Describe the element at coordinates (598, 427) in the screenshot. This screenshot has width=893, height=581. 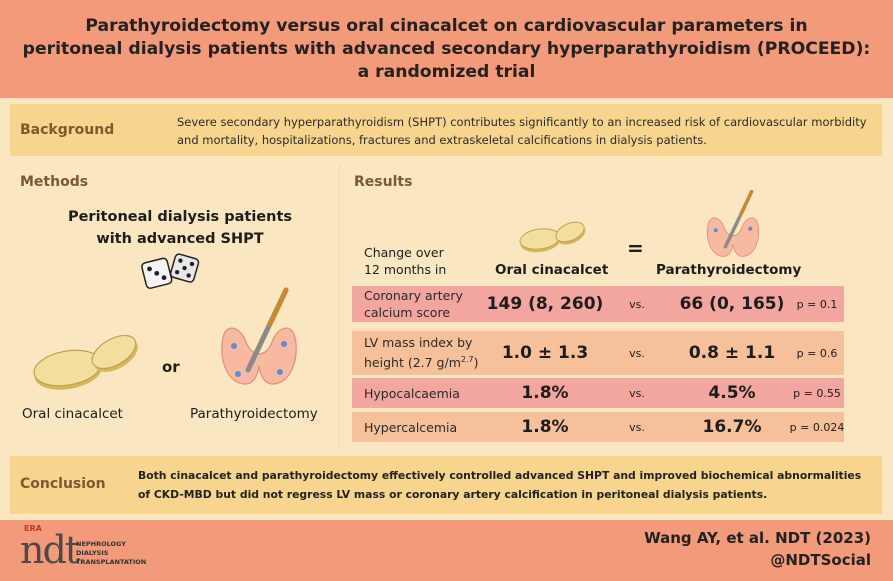
I see `table-row: Hypercalcemia 1.8% vs. 16.7% p = 0.024` at that location.